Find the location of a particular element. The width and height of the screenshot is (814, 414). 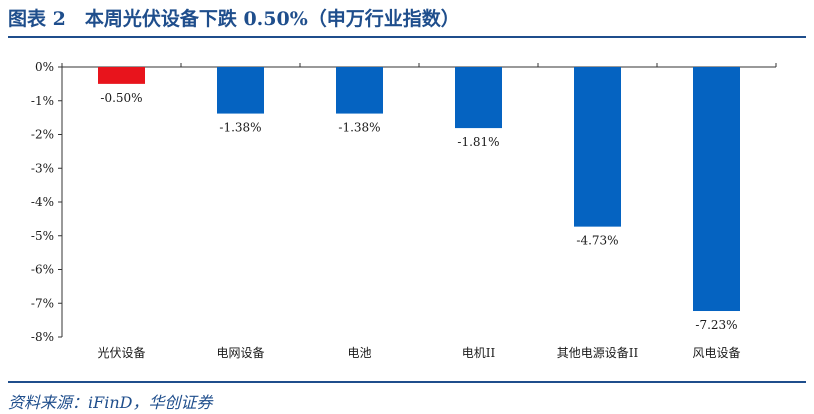

y-tick-label: -1% is located at coordinates (42, 101).